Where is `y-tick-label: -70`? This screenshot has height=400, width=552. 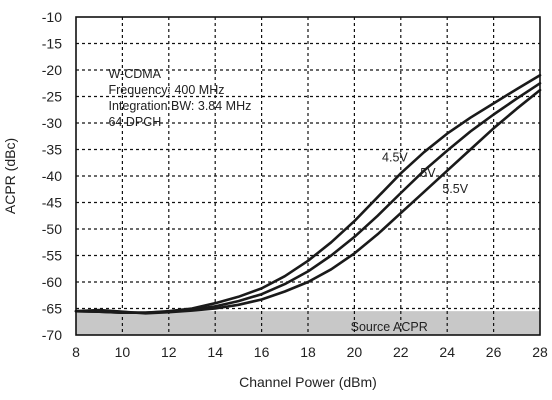 y-tick-label: -70 is located at coordinates (52, 335).